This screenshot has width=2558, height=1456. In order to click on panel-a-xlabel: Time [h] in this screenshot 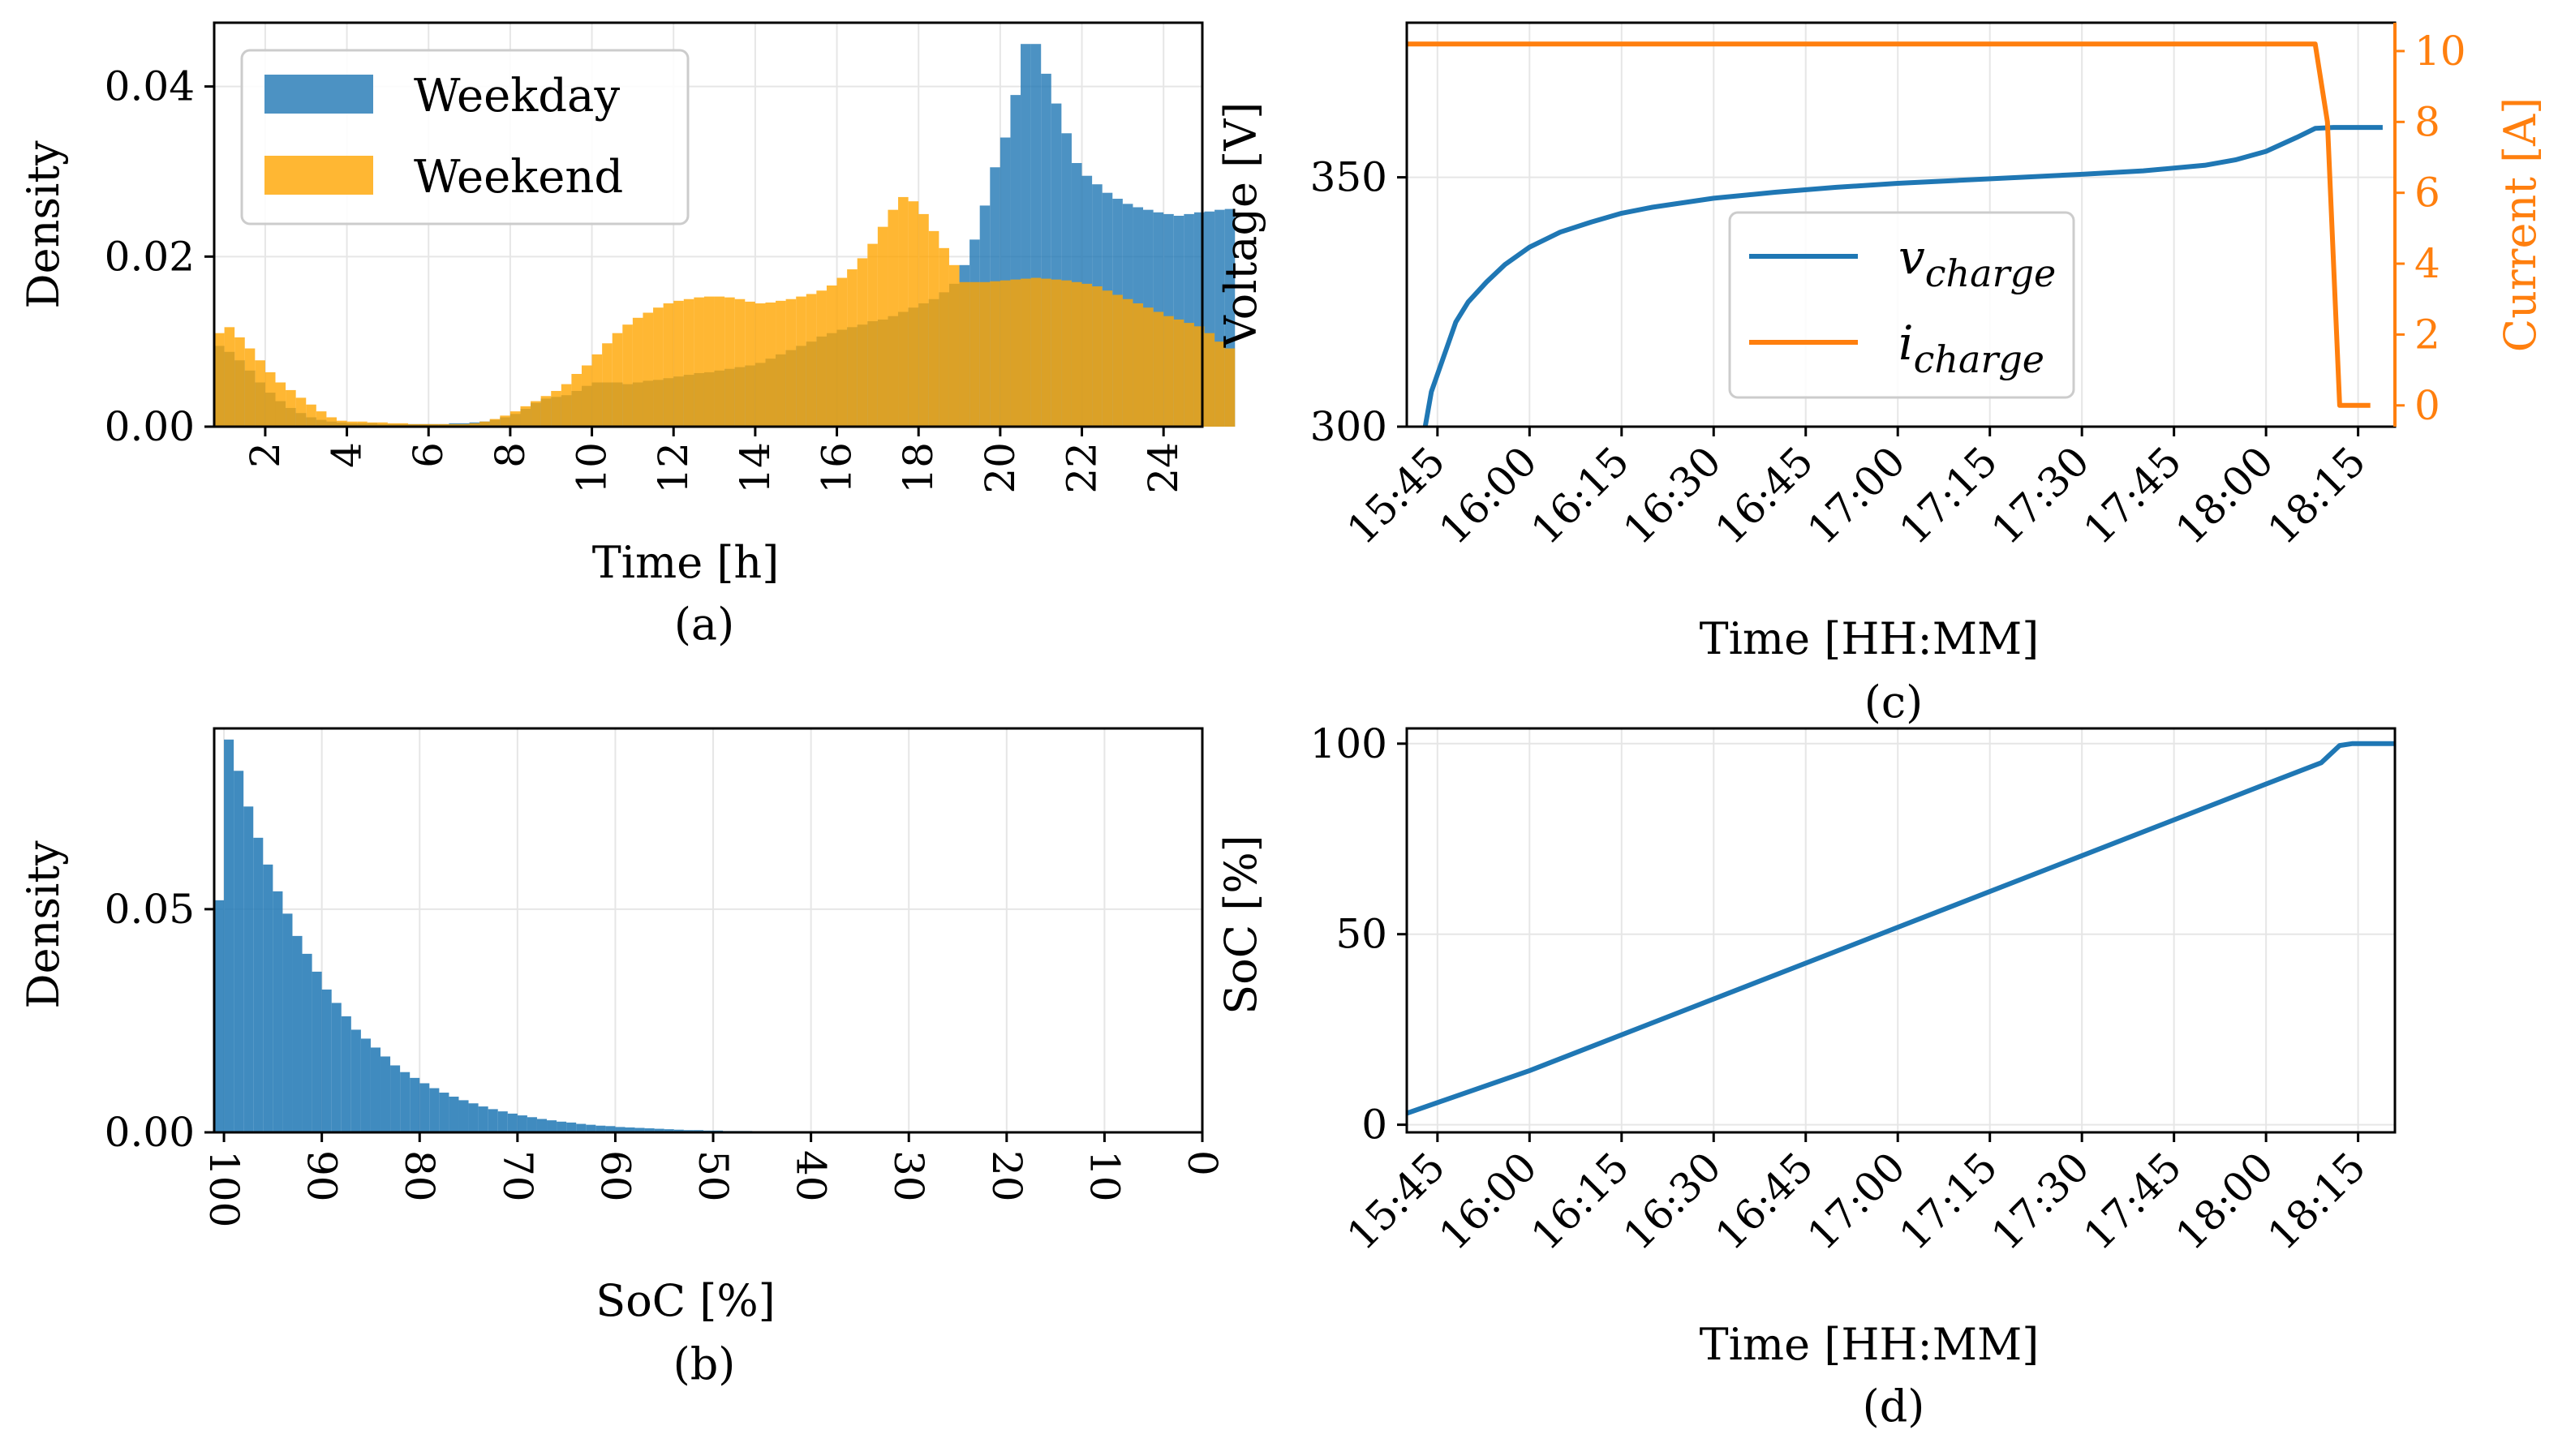, I will do `click(686, 562)`.